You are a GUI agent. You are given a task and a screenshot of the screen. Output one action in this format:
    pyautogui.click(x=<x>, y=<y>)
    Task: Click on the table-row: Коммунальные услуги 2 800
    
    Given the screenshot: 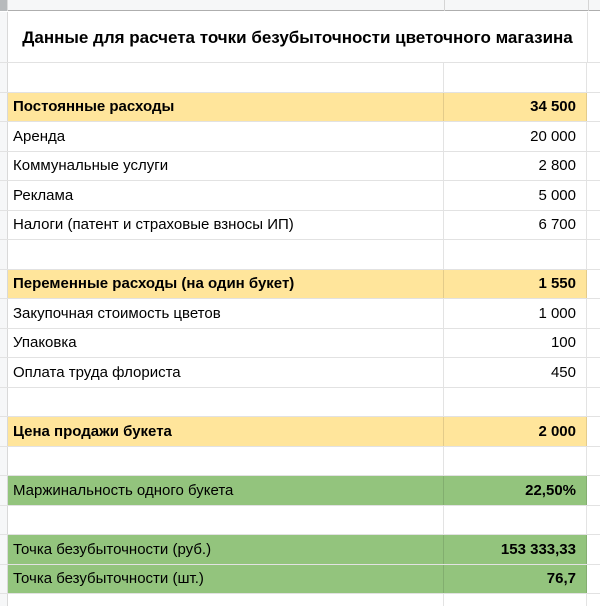 What is the action you would take?
    pyautogui.click(x=300, y=166)
    